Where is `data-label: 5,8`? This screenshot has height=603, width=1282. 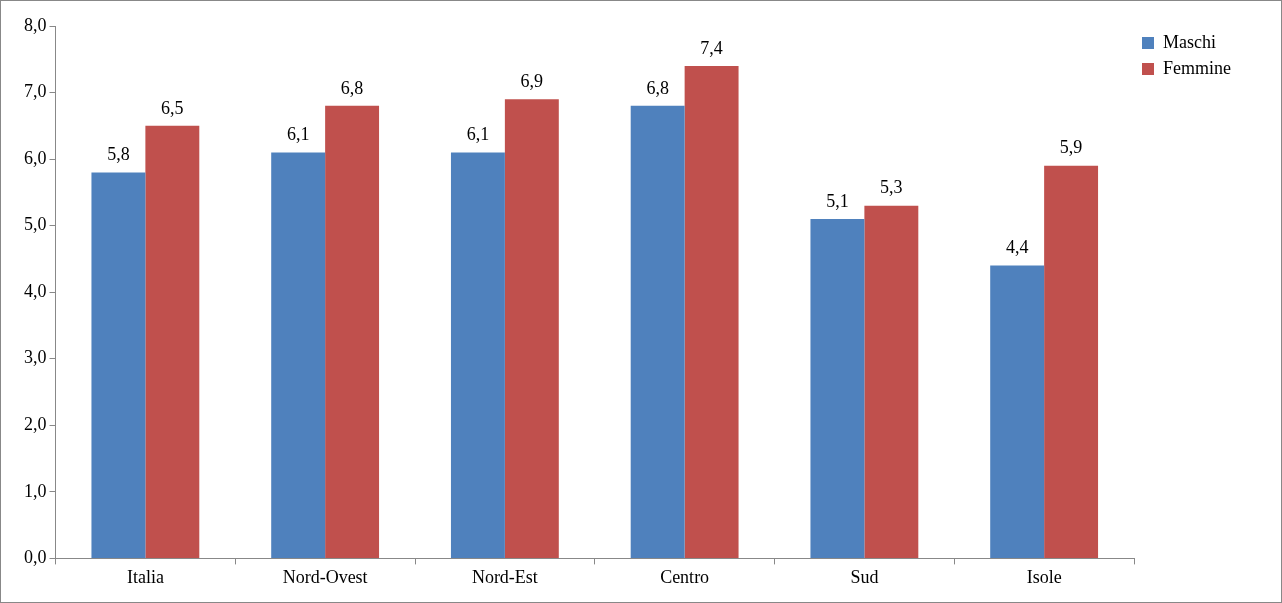
data-label: 5,8 is located at coordinates (118, 154).